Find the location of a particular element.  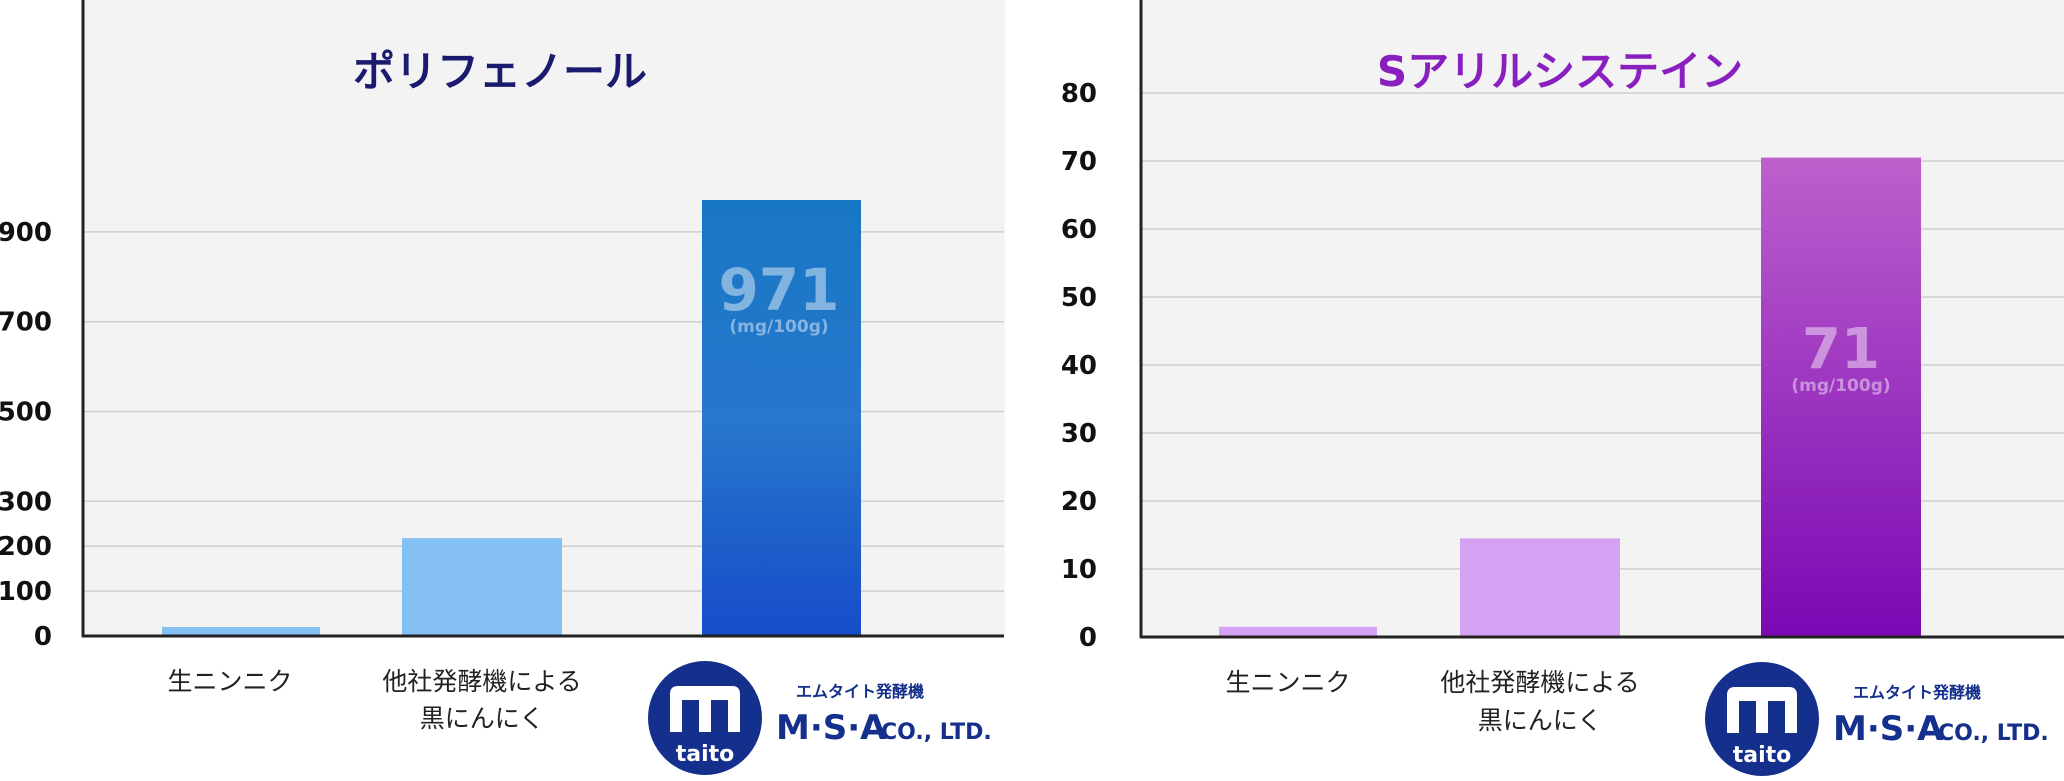

y-tick-label: 80 is located at coordinates (1079, 94).